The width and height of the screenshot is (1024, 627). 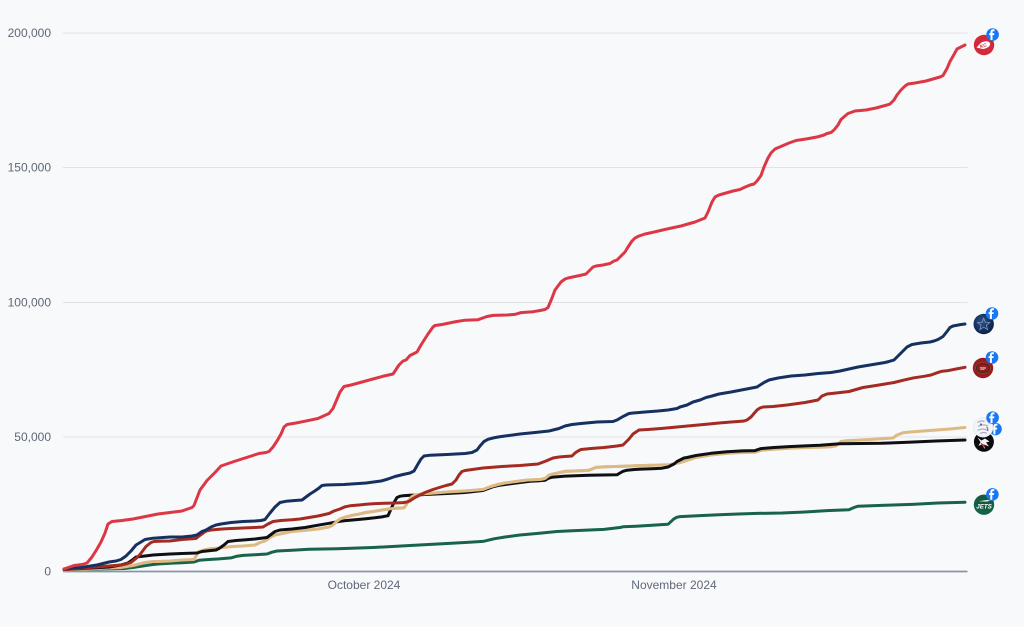 I want to click on svg-text: 50,000, so click(x=32, y=437).